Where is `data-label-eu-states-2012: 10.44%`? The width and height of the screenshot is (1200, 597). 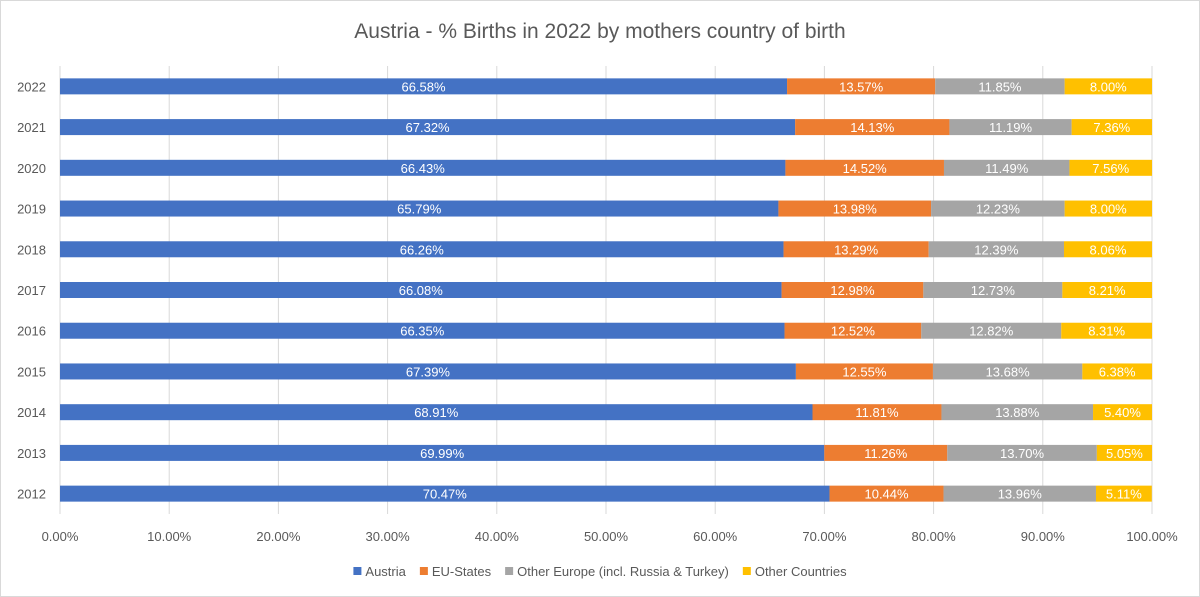 data-label-eu-states-2012: 10.44% is located at coordinates (886, 494).